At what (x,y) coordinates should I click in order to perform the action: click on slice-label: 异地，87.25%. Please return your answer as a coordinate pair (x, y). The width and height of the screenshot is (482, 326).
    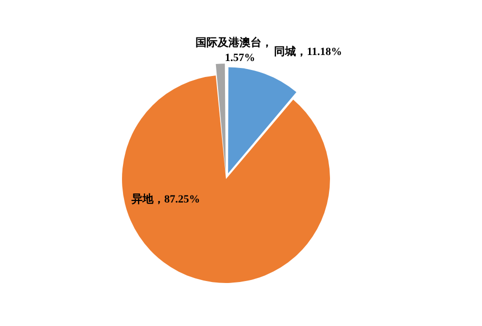
    Looking at the image, I should click on (165, 199).